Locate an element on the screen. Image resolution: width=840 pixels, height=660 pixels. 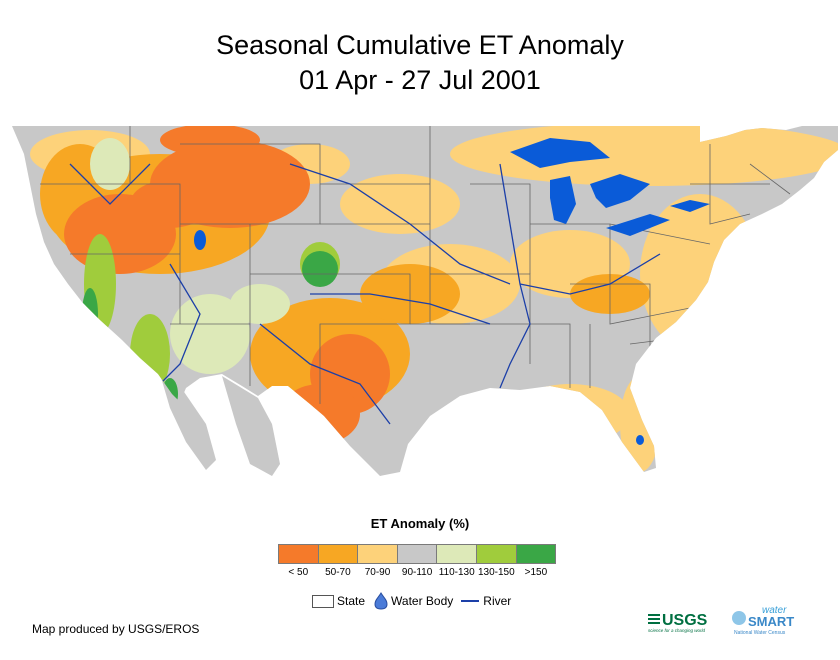
key-state: State is located at coordinates (338, 601).